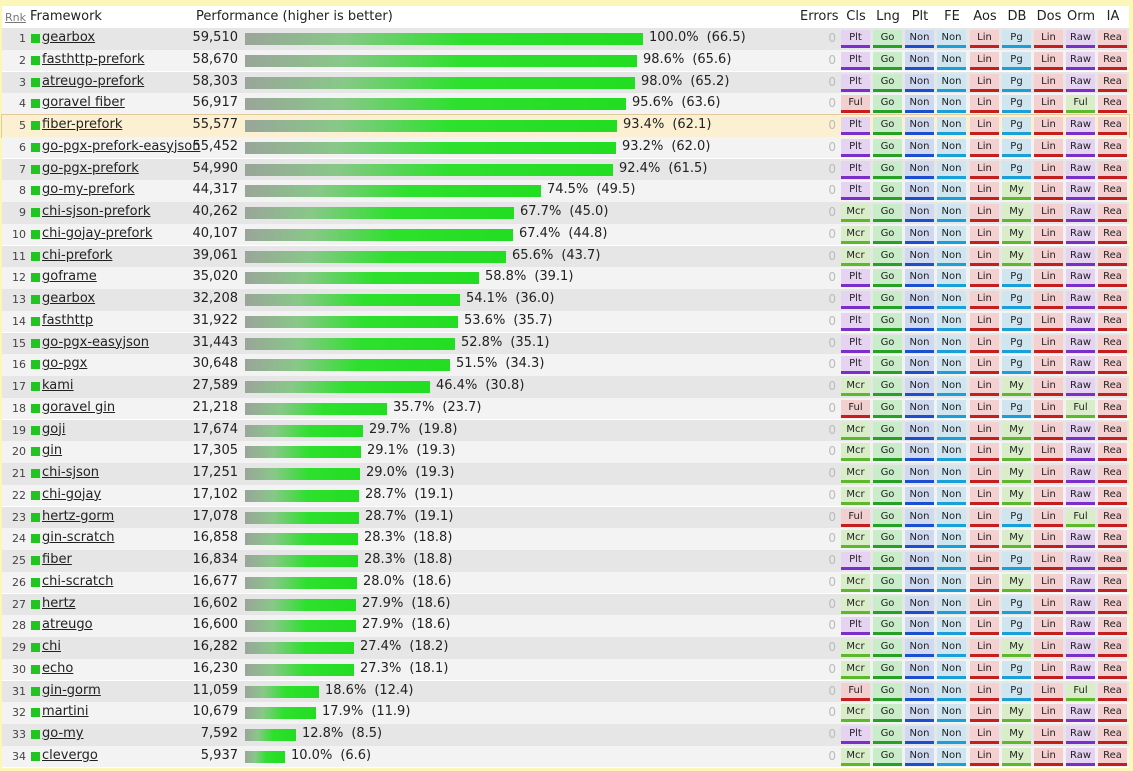 This screenshot has height=771, width=1133. I want to click on request-count: 59,510, so click(215, 37).